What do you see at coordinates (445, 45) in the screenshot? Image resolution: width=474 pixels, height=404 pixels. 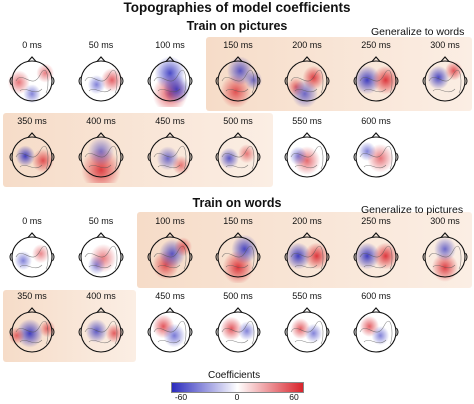 I see `time-label: 300 ms` at bounding box center [445, 45].